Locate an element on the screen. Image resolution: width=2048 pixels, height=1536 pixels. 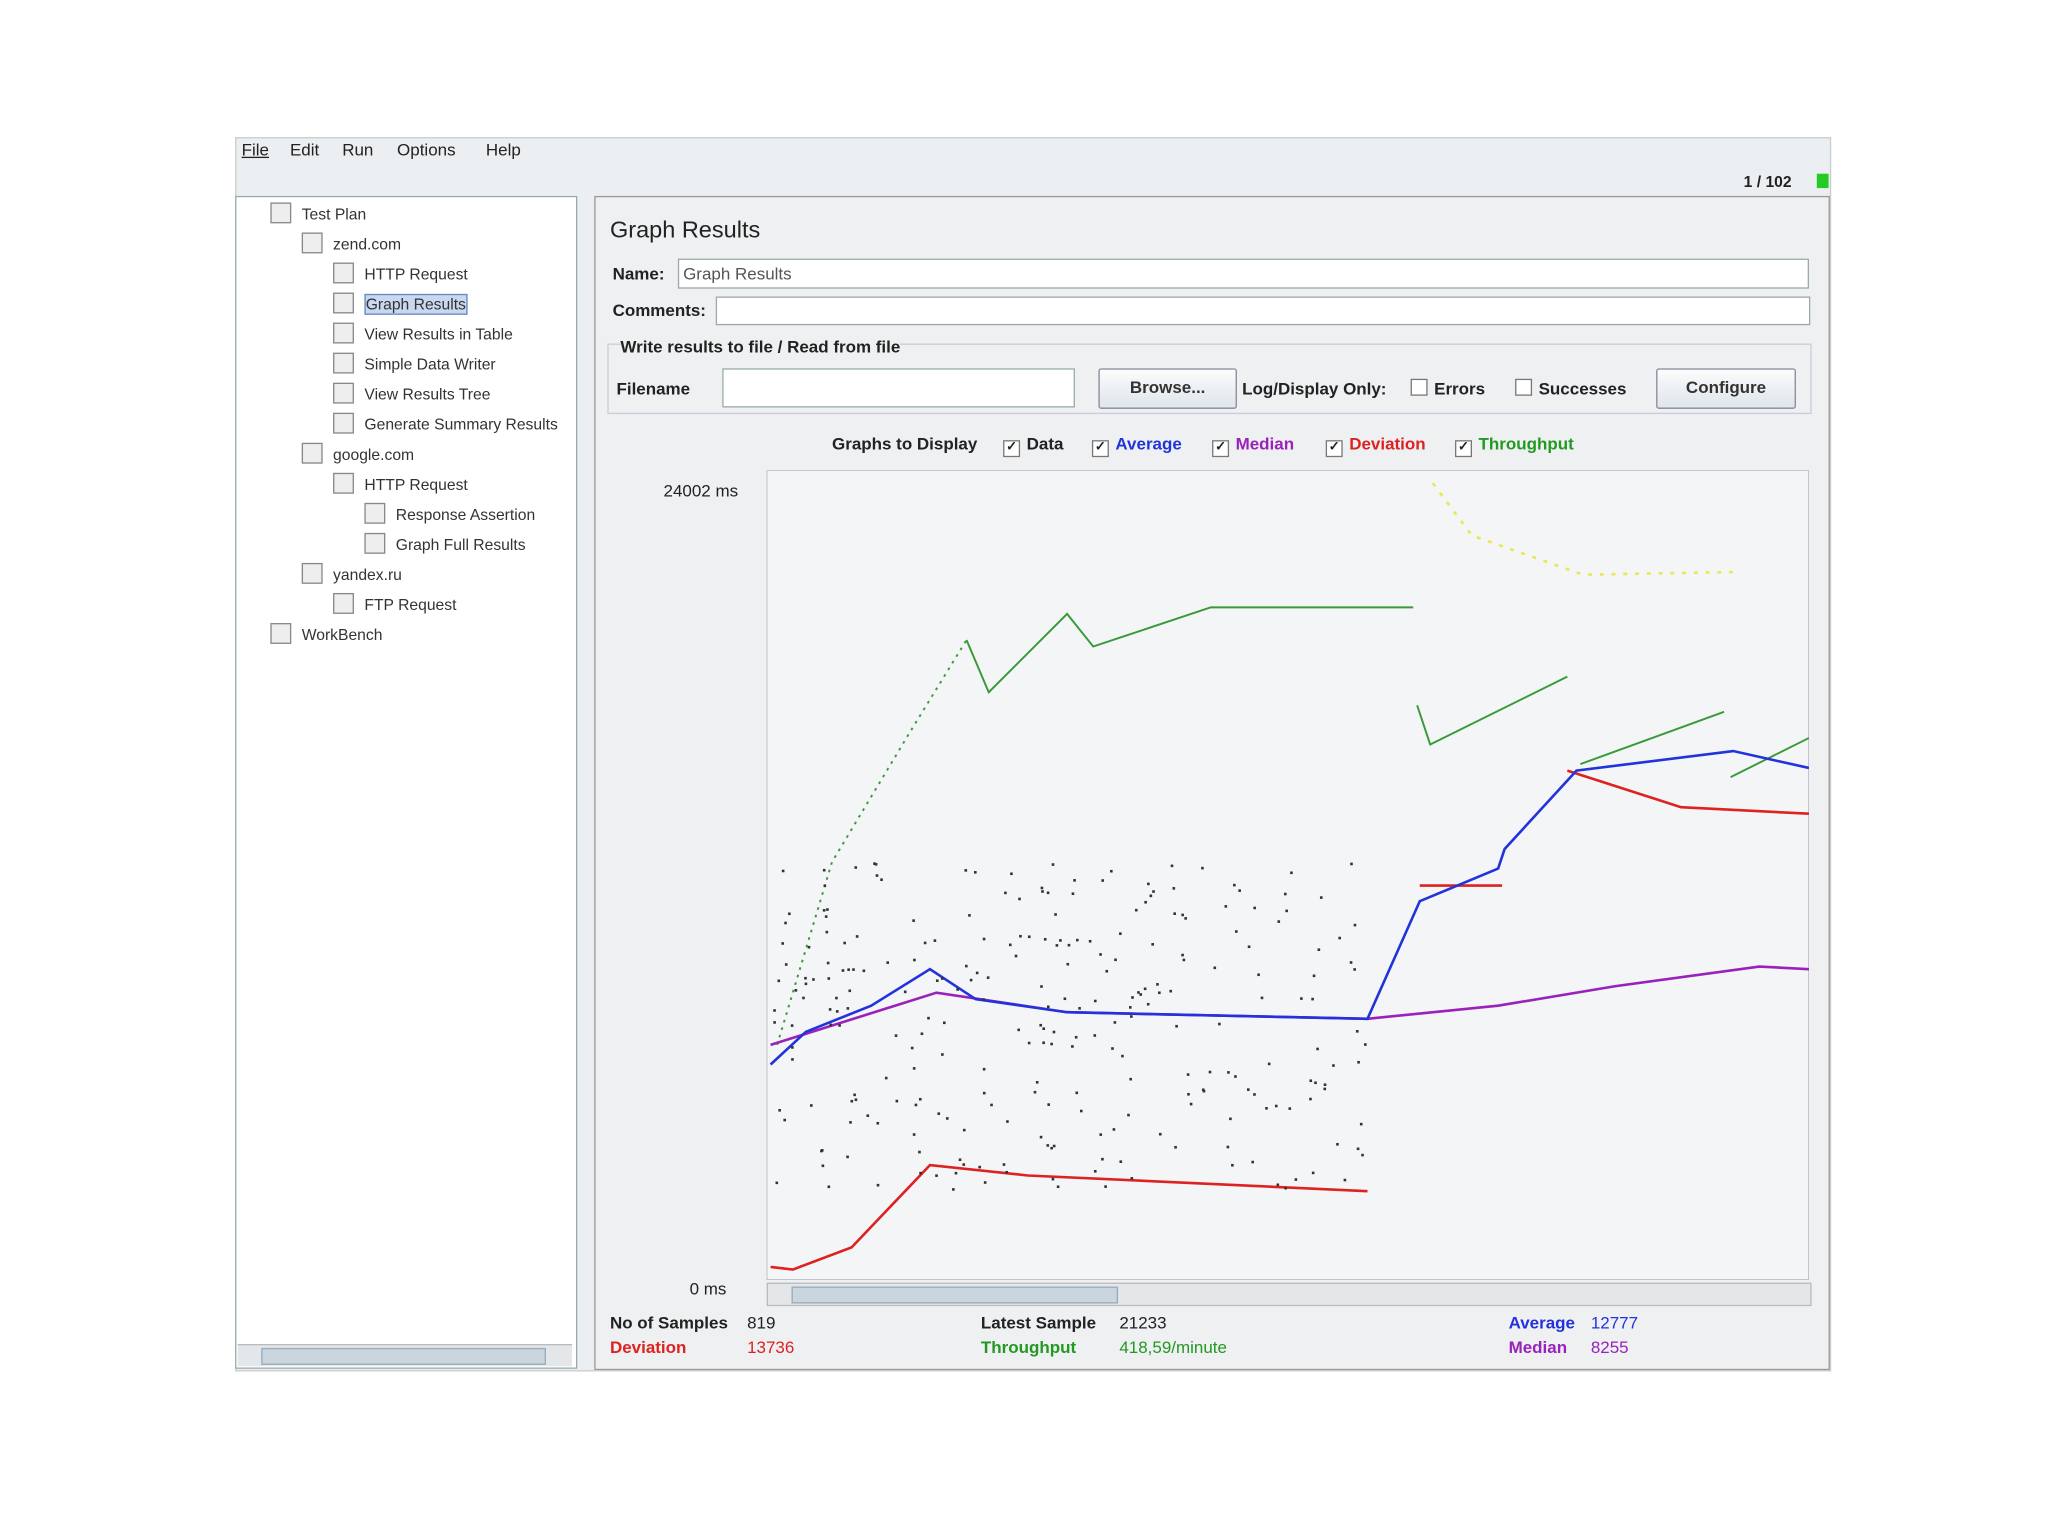
tree-item: WorkBench is located at coordinates (326, 633).